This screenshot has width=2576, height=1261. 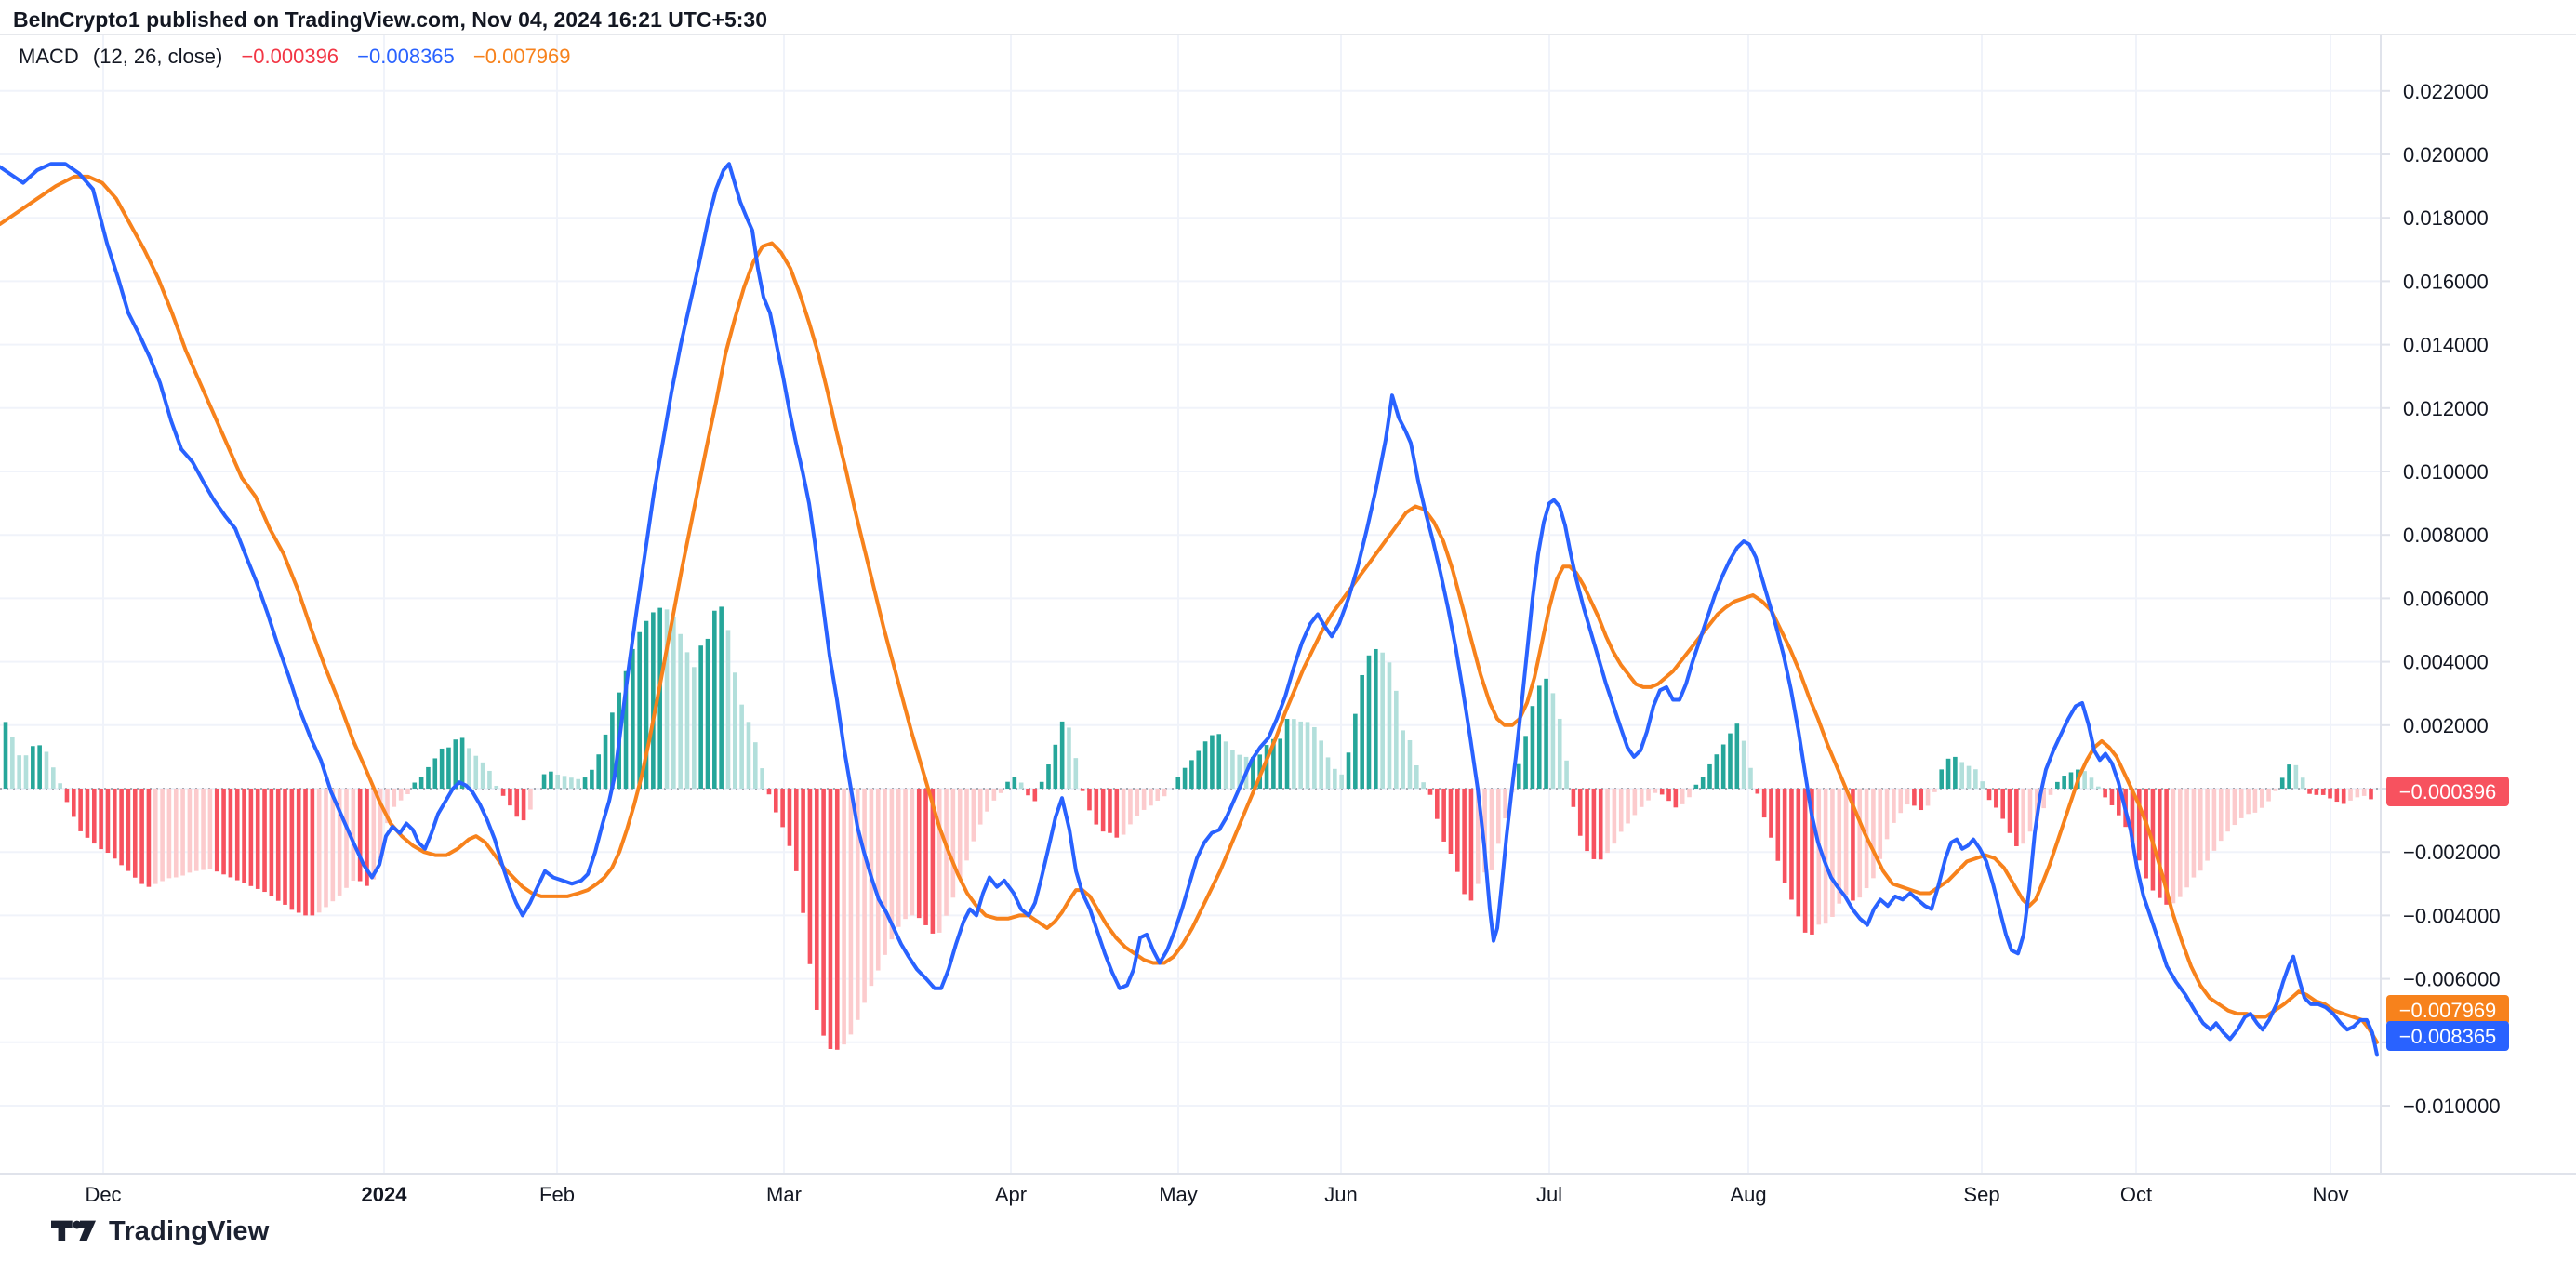 I want to click on time-tick-label: Mar, so click(x=784, y=1194).